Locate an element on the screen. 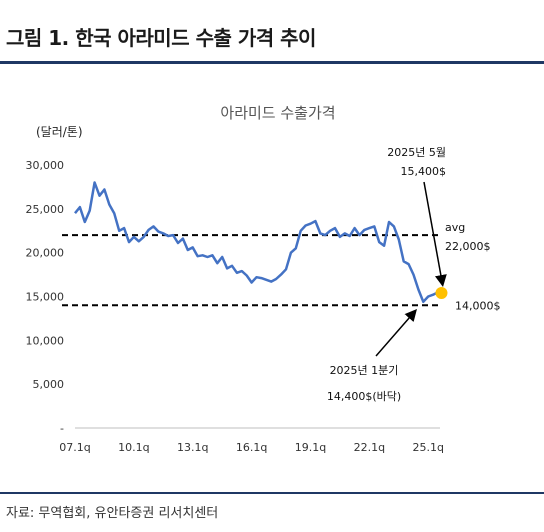  avg-label: avg is located at coordinates (455, 227).